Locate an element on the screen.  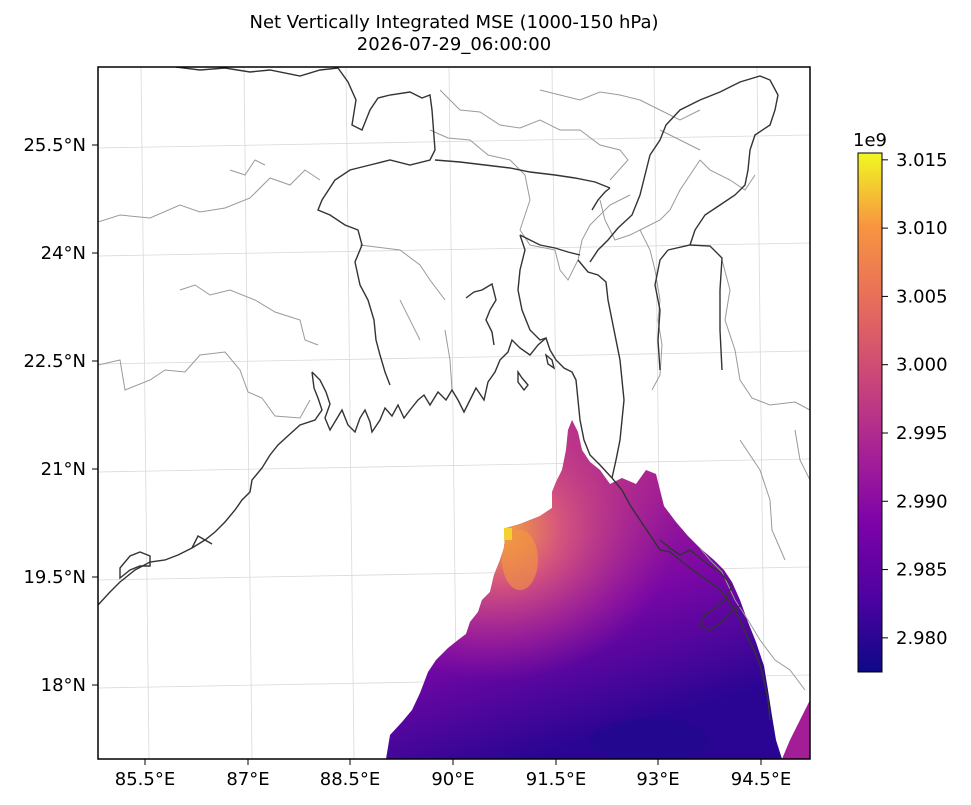
lon-tick-label: 90°E is located at coordinates (452, 779).